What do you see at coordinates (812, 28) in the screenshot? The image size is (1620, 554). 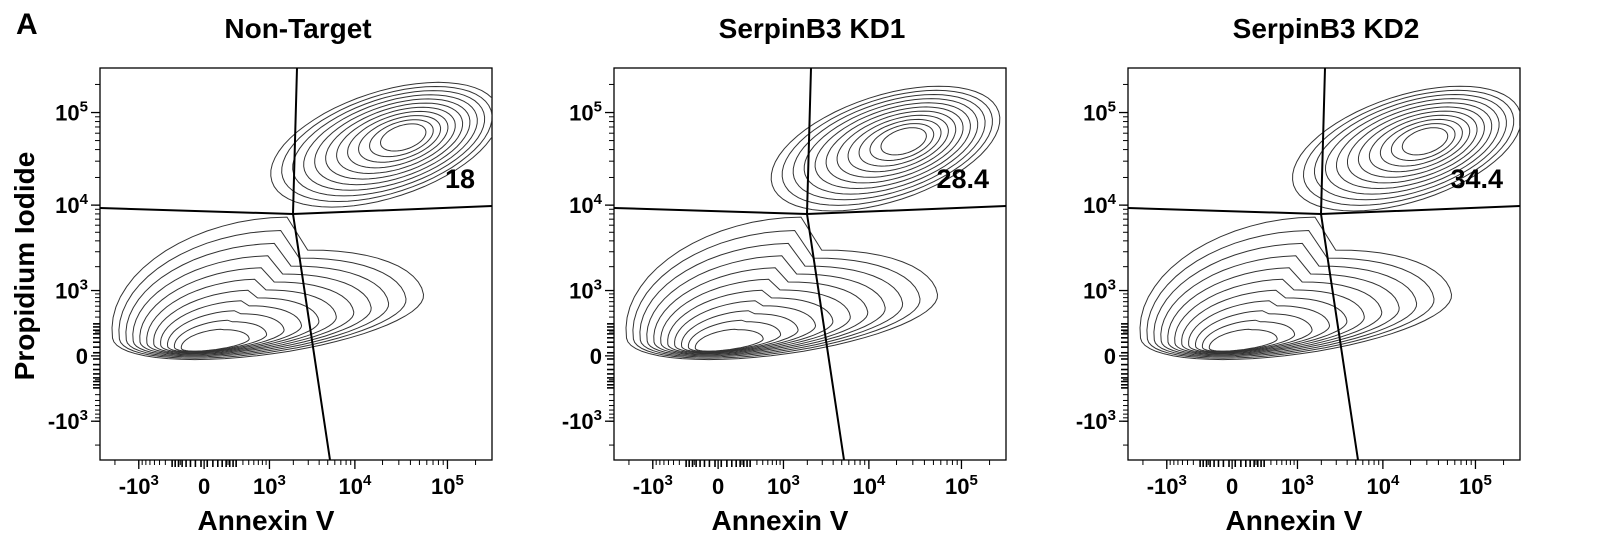 I see `panel-title: SerpinB3 KD1` at bounding box center [812, 28].